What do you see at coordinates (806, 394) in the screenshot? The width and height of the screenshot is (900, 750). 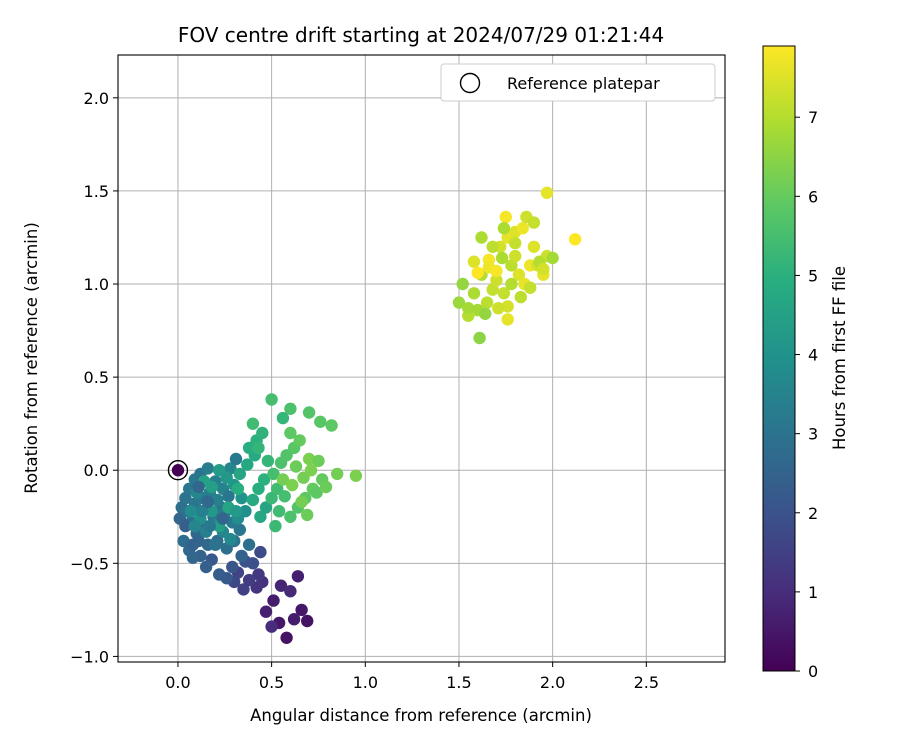 I see `colorbar-ticks: 0 1 2 3 4 5 6 7` at bounding box center [806, 394].